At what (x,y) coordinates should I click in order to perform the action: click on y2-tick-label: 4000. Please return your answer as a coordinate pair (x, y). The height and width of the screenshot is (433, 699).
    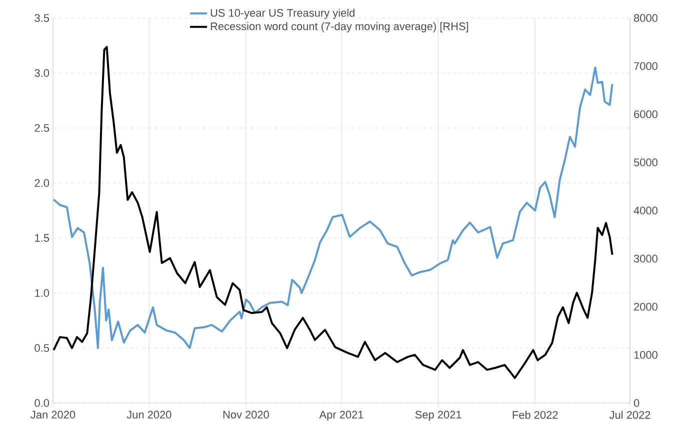
    Looking at the image, I should click on (646, 210).